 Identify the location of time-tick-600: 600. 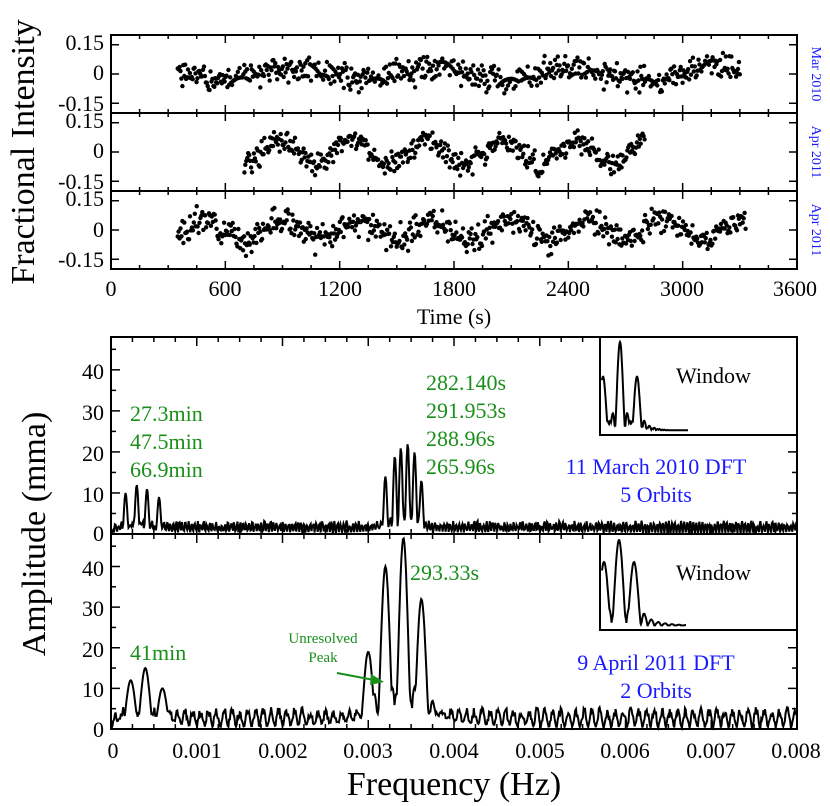
(225, 288).